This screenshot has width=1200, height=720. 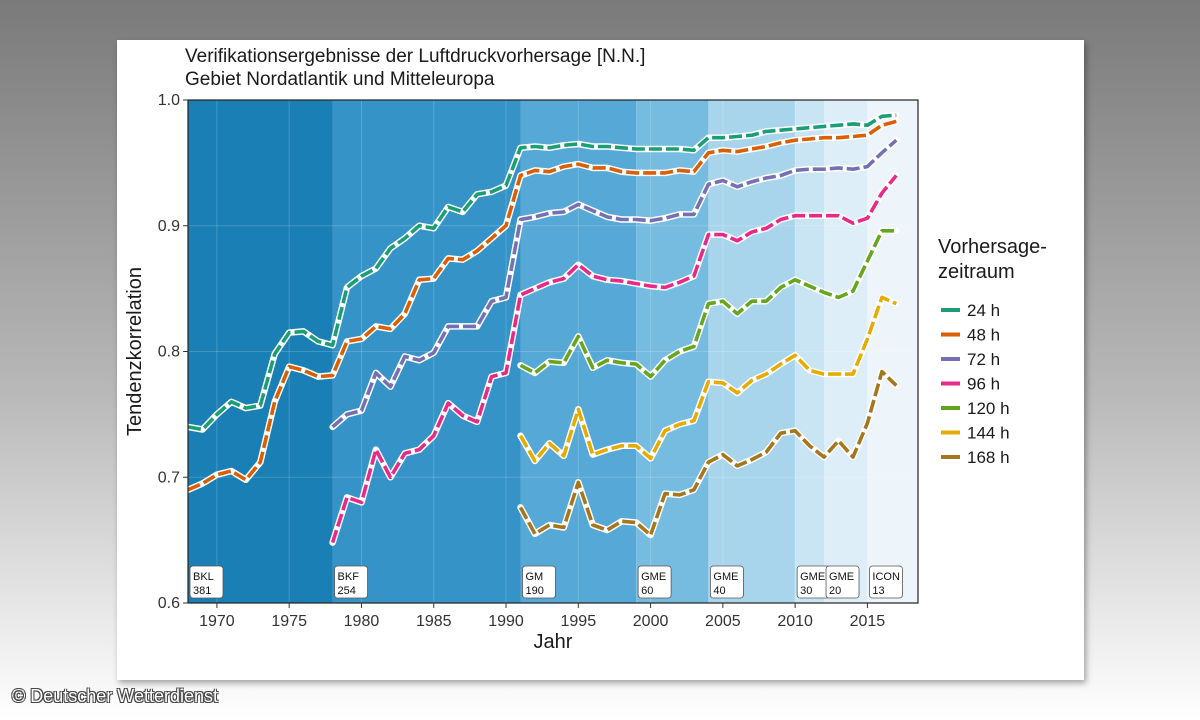 What do you see at coordinates (347, 591) in the screenshot?
I see `period-resolution: 254` at bounding box center [347, 591].